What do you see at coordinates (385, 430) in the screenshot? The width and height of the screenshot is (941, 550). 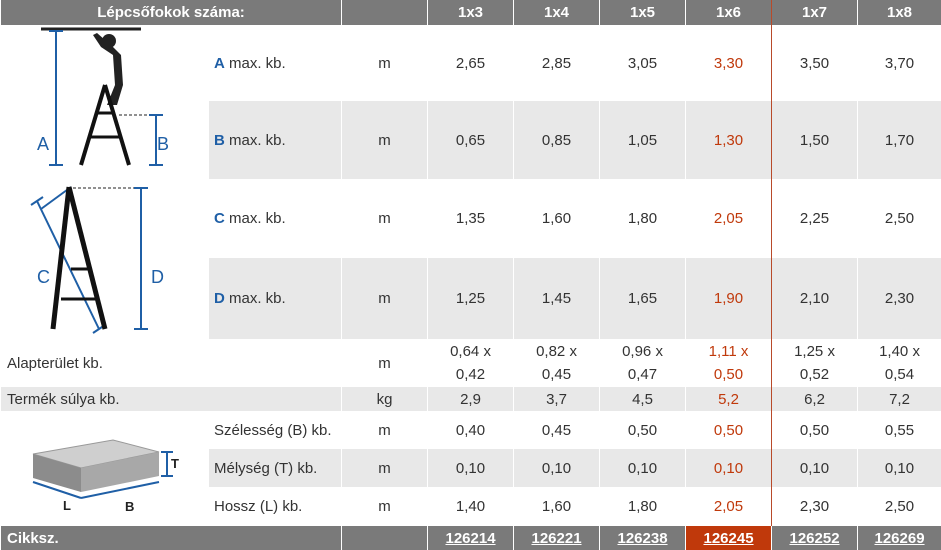 I see `width-unit: m` at bounding box center [385, 430].